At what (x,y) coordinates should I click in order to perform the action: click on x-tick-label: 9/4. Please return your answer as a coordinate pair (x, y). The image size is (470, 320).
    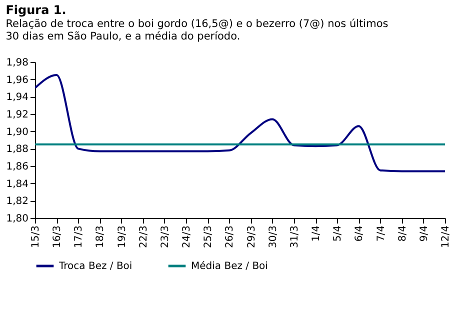
    Looking at the image, I should click on (424, 234).